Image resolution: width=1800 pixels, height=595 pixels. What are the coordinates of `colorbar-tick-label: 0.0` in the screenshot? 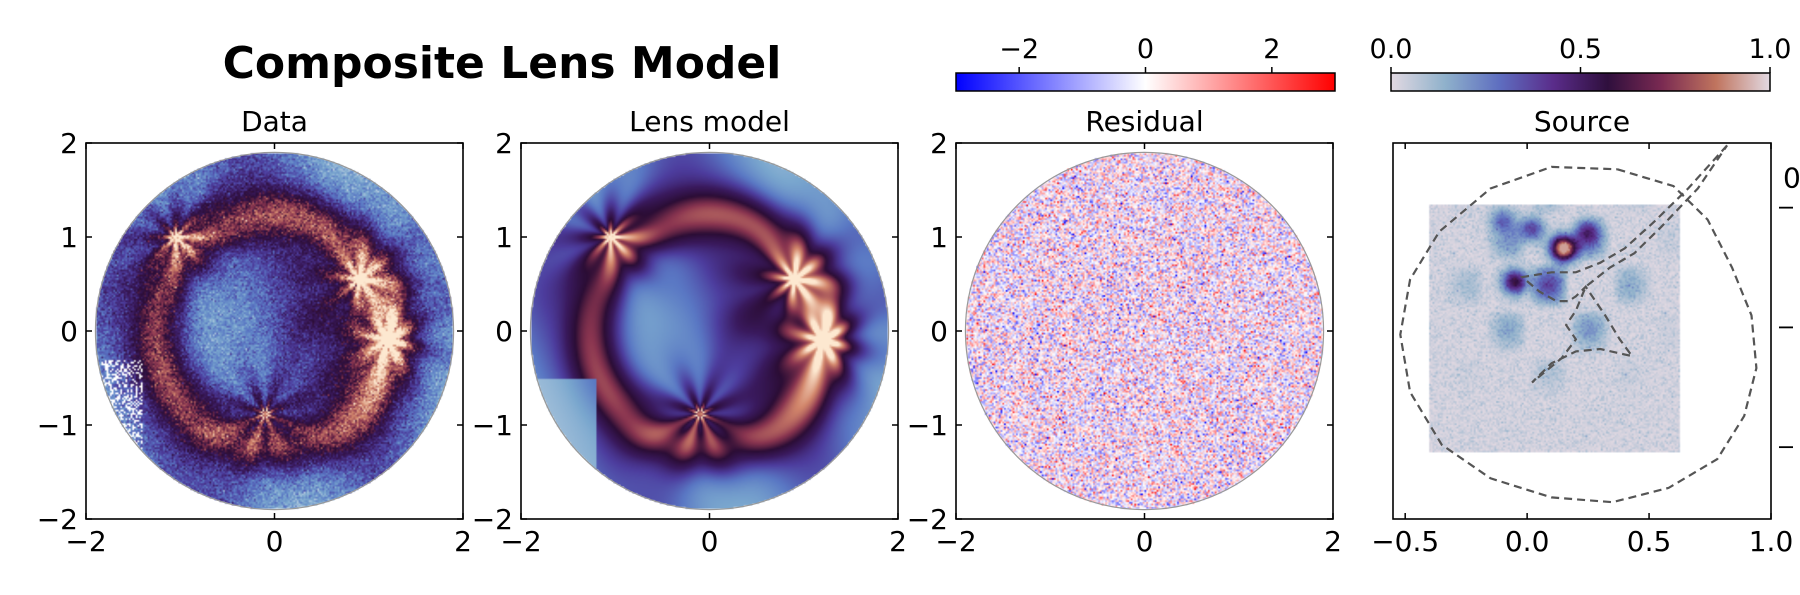 It's located at (1391, 49).